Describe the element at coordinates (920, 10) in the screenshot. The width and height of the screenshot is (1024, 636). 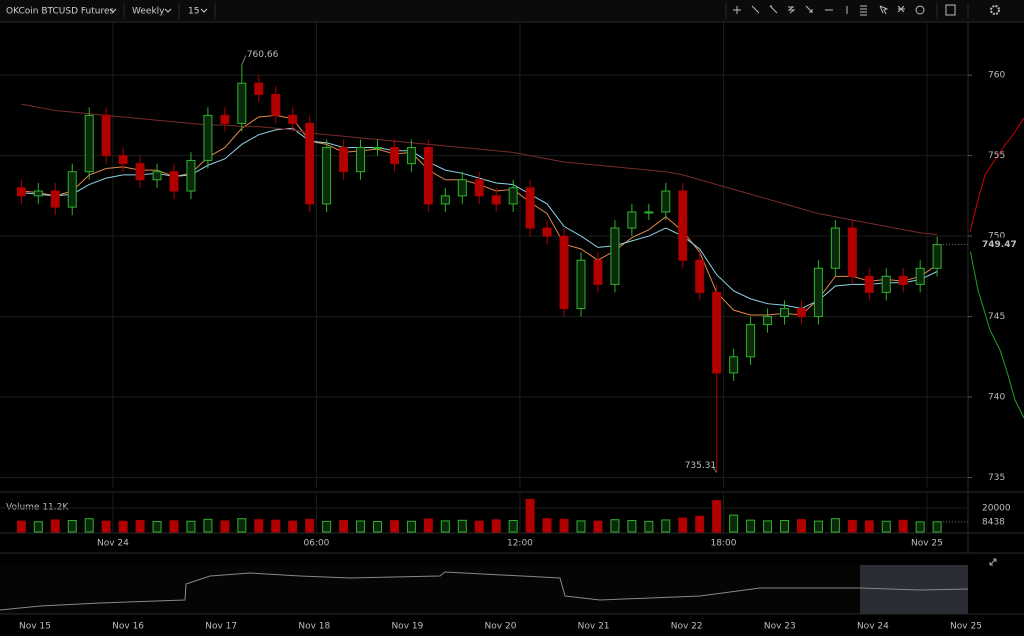
I see `circle-tool` at that location.